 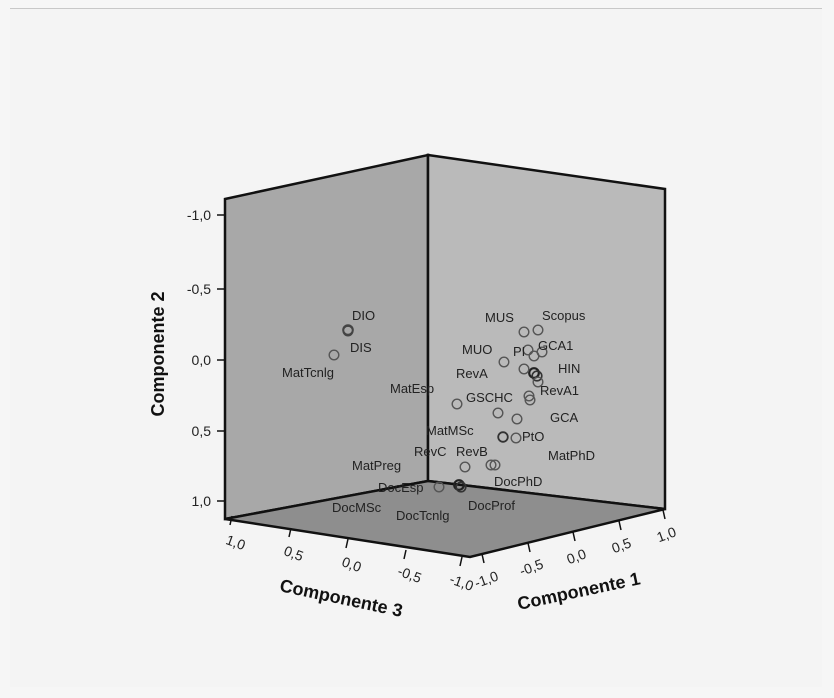 I want to click on point-label-PtO: PtO, so click(x=533, y=436).